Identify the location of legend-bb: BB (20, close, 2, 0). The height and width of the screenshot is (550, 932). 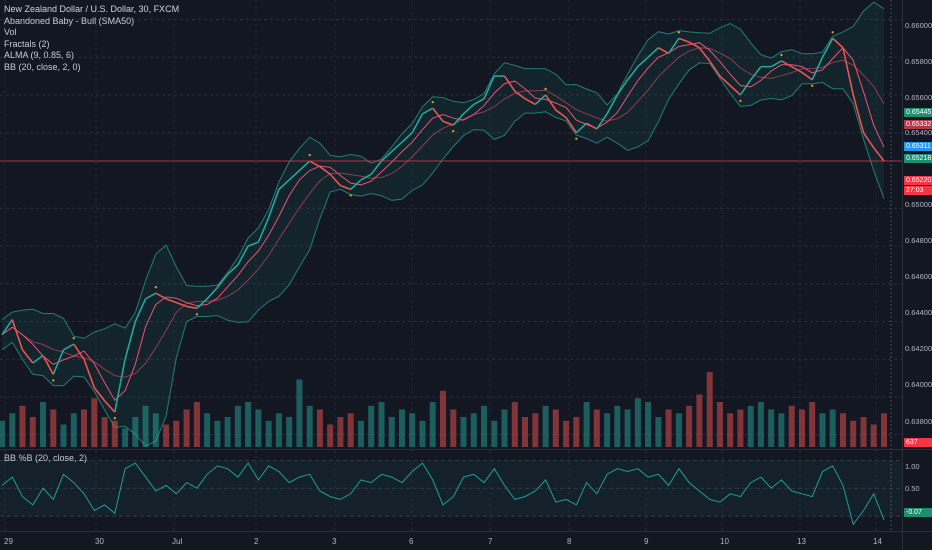
(42, 66).